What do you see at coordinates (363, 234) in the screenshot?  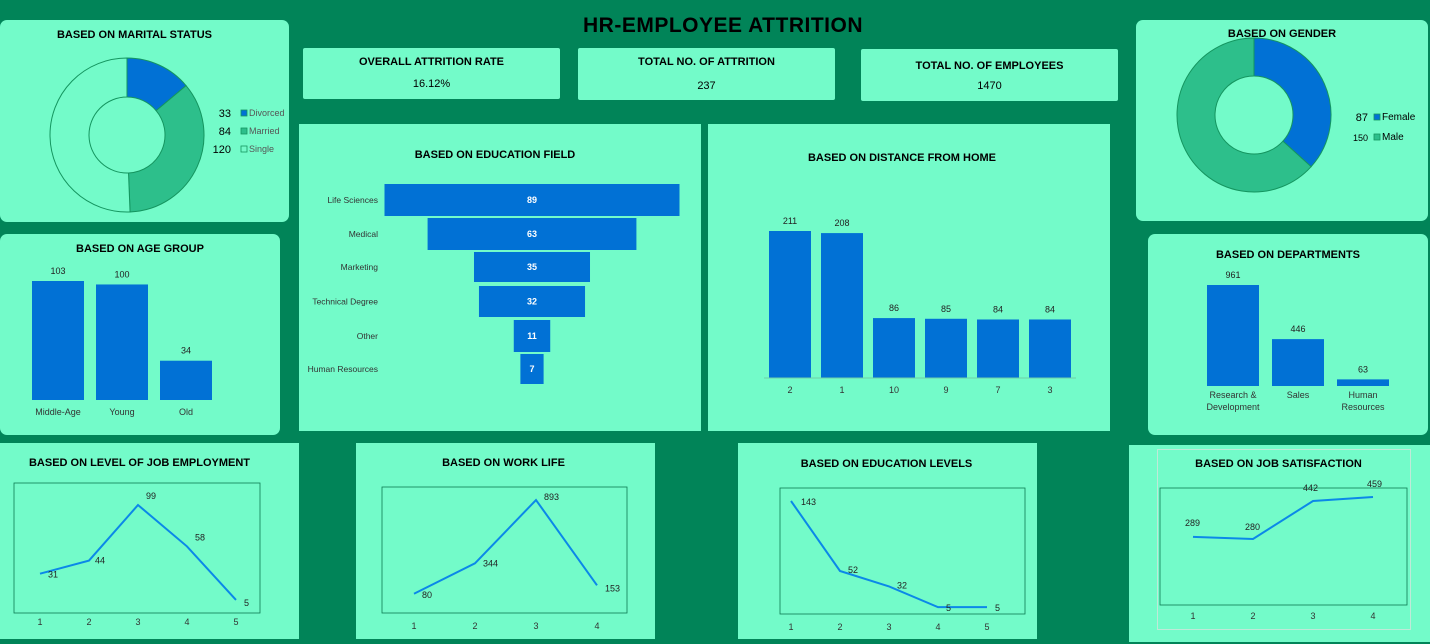 I see `category-label: Medical` at bounding box center [363, 234].